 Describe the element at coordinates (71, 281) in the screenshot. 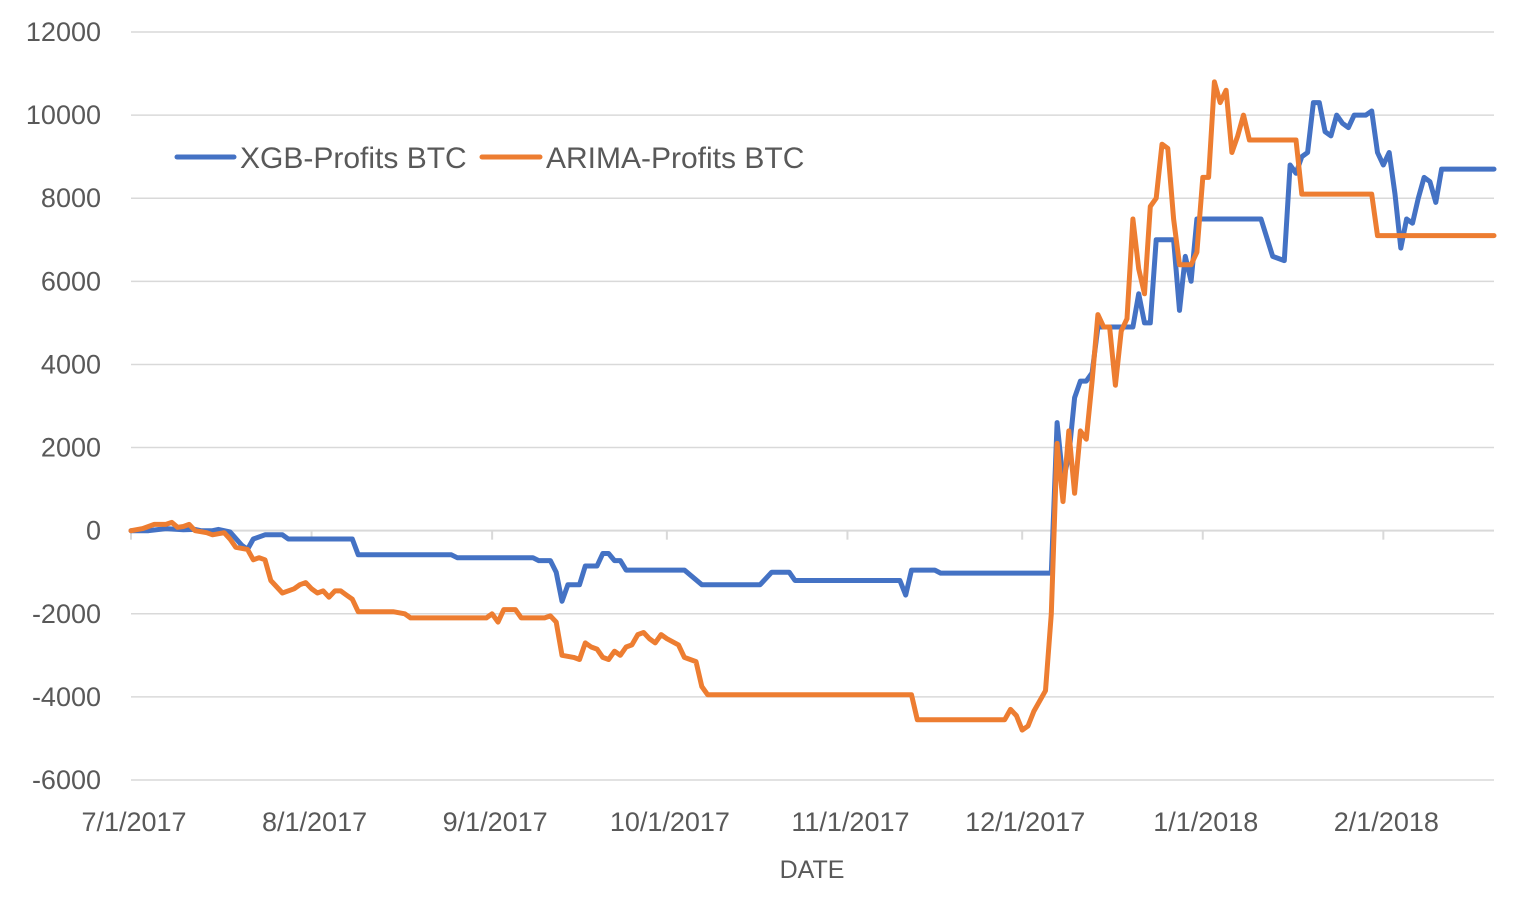

I see `y-tick-label: 6000` at that location.